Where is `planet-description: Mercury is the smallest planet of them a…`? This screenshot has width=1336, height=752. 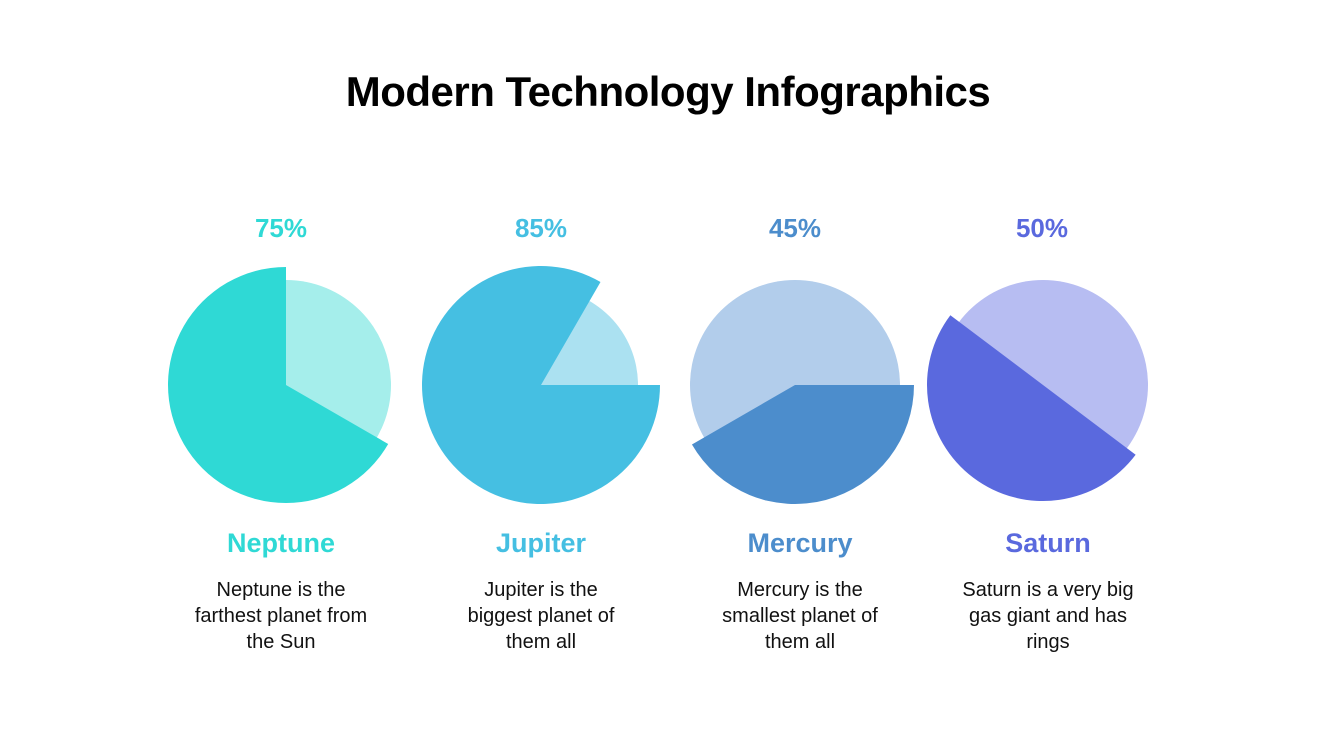 planet-description: Mercury is the smallest planet of them a… is located at coordinates (800, 616).